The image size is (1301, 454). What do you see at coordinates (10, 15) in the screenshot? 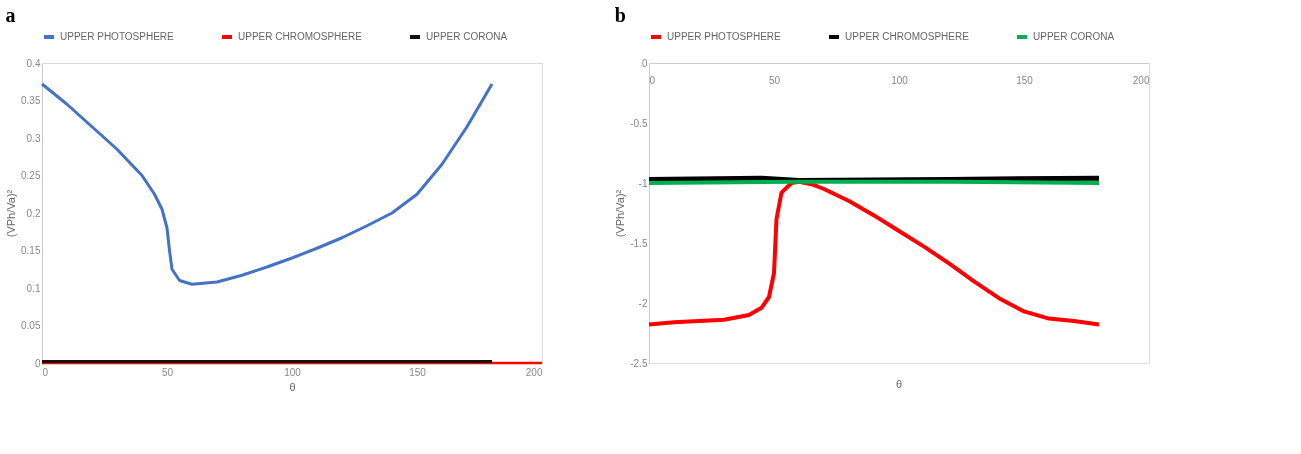
I see `chart-title: a` at bounding box center [10, 15].